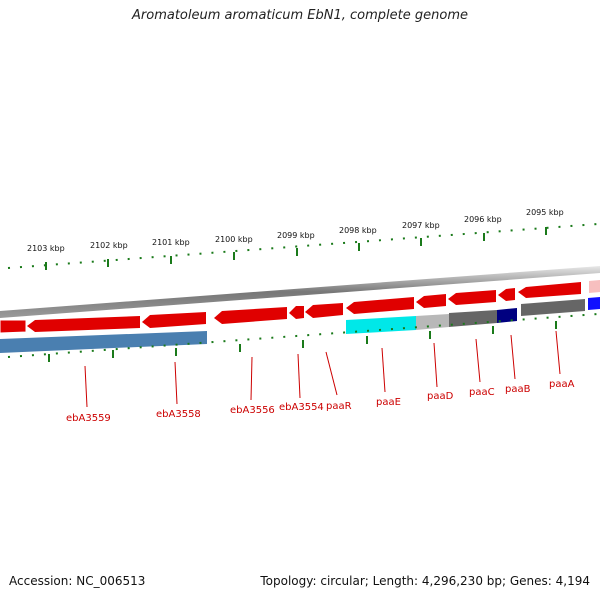 The width and height of the screenshot is (600, 600). I want to click on cog-block-paaE, so click(381, 325).